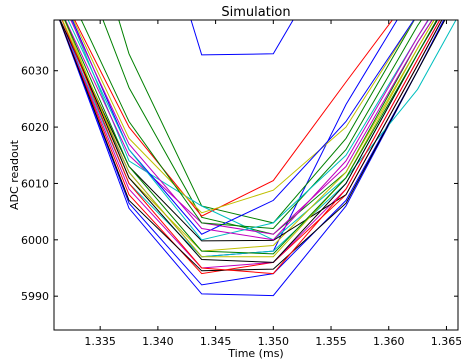  What do you see at coordinates (35, 296) in the screenshot?
I see `y-tick-label: 5990` at bounding box center [35, 296].